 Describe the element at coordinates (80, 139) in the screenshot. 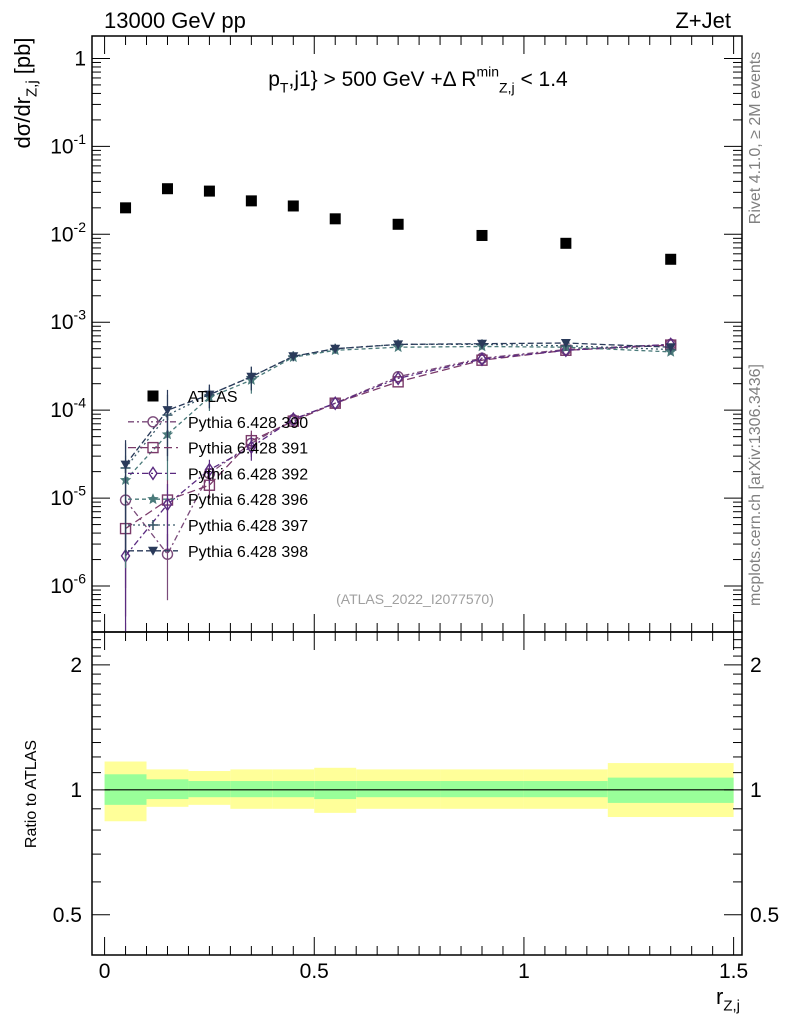

I see `text-fragment: -1` at that location.